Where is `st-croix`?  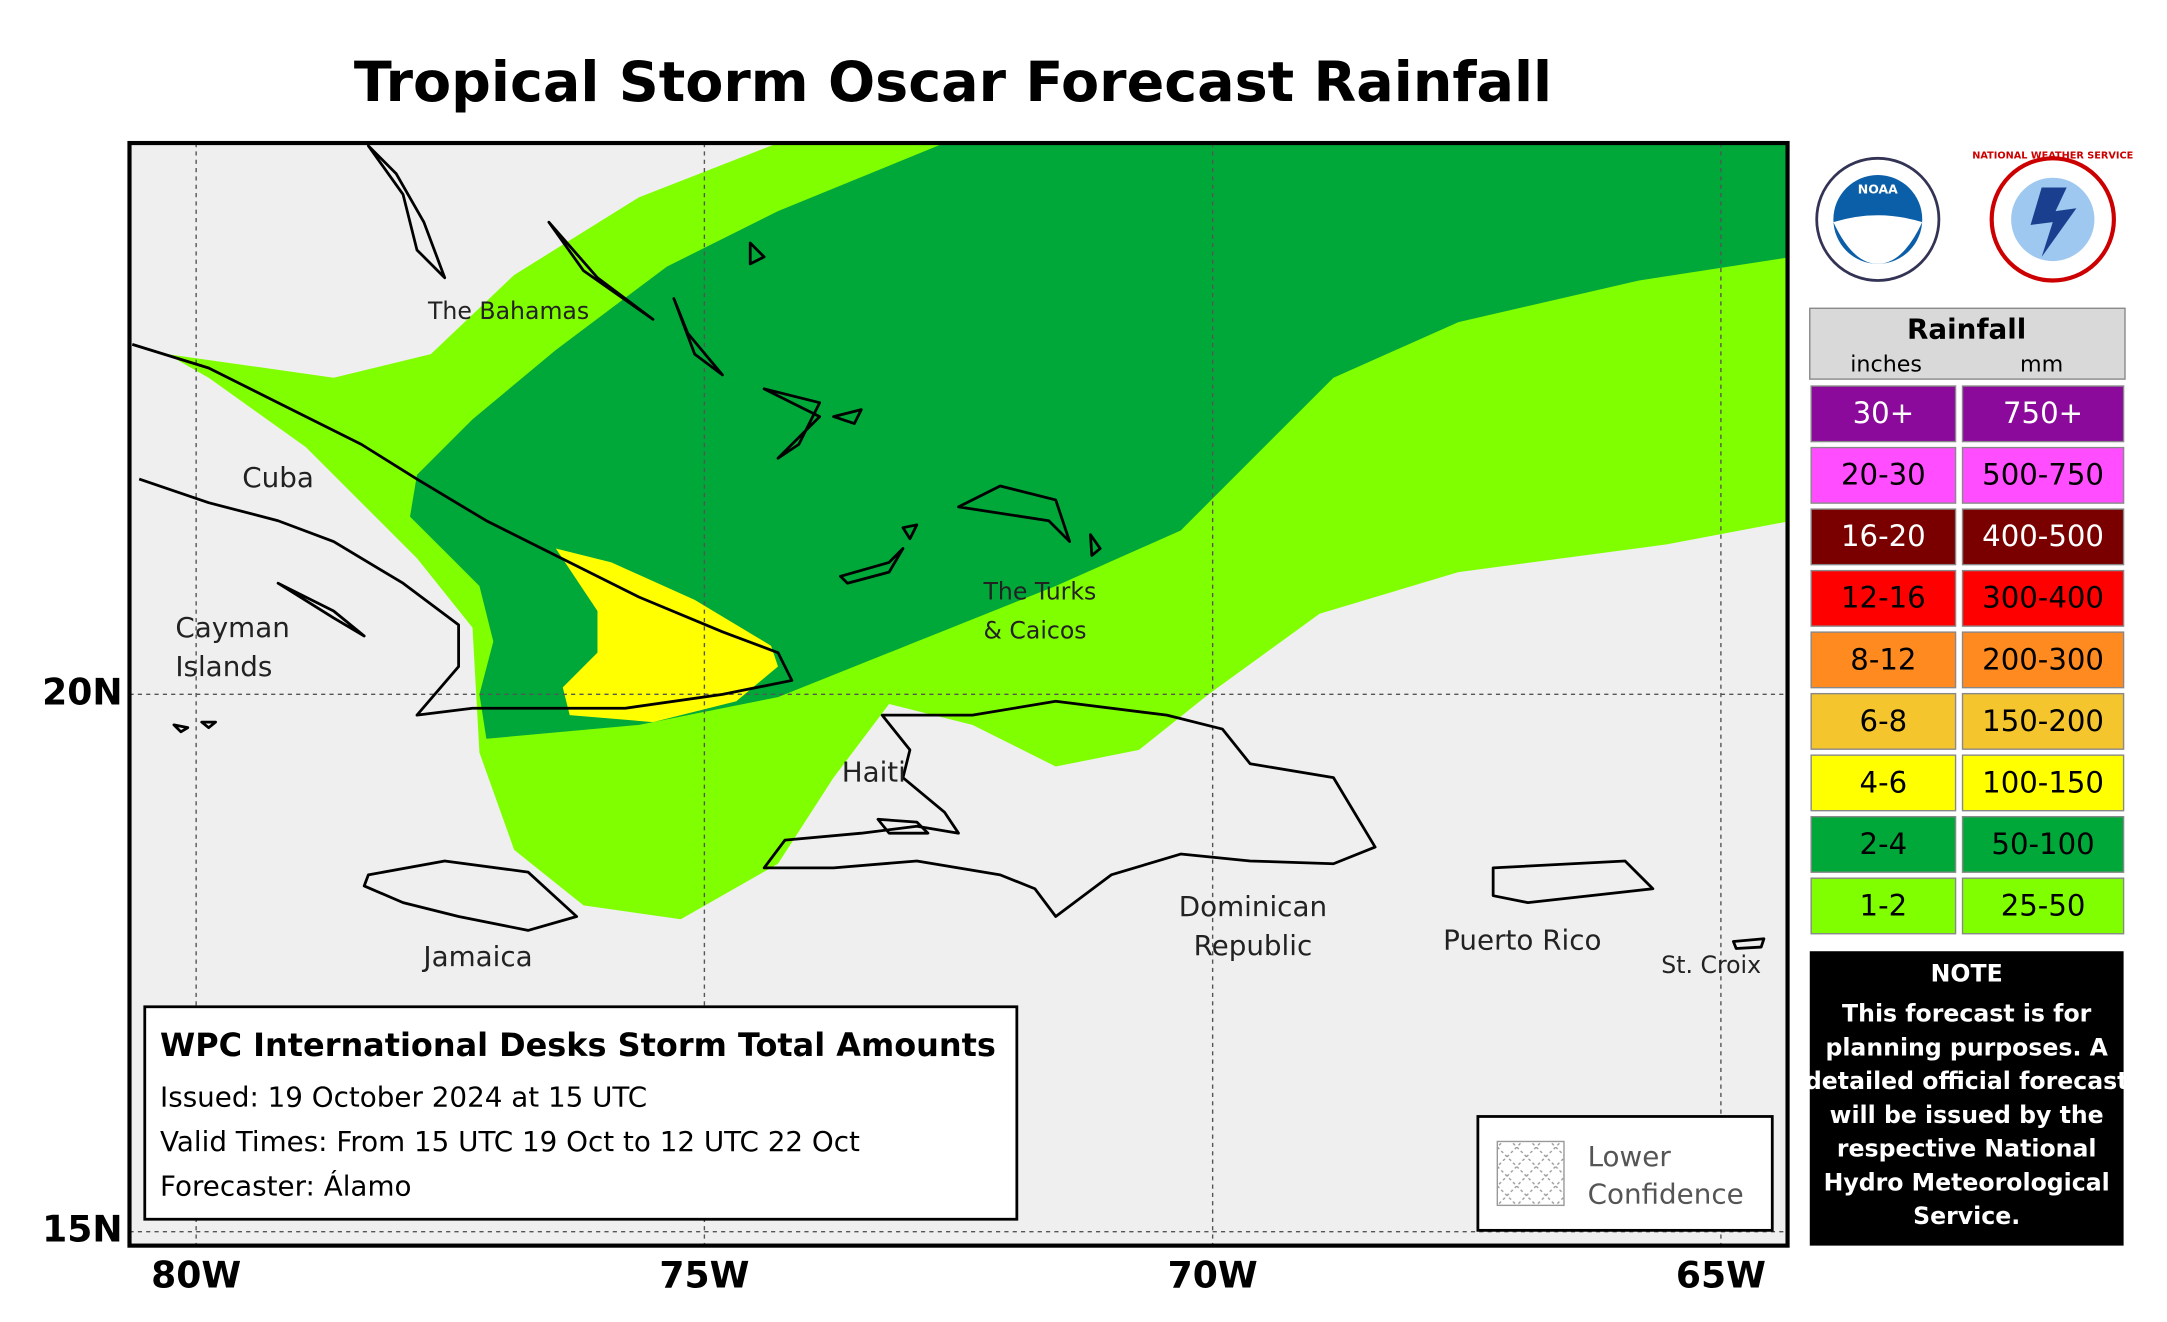
st-croix is located at coordinates (1749, 943).